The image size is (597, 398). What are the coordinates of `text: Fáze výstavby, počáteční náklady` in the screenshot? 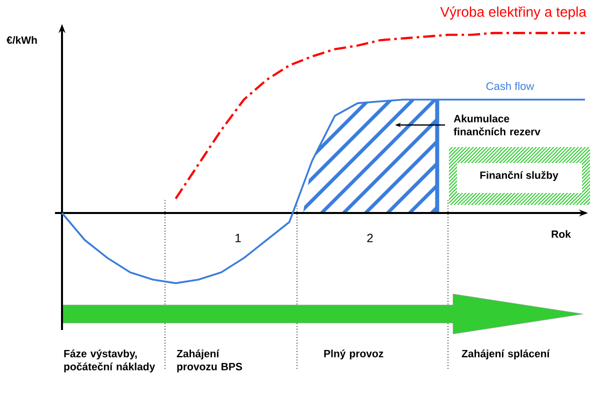 It's located at (110, 361).